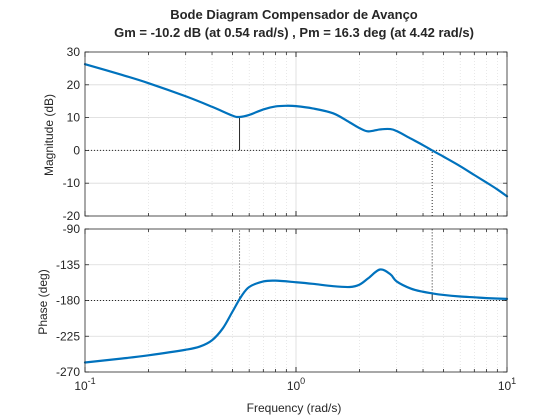 The width and height of the screenshot is (560, 420). What do you see at coordinates (74, 85) in the screenshot?
I see `magnitude-y-tick-label: 20` at bounding box center [74, 85].